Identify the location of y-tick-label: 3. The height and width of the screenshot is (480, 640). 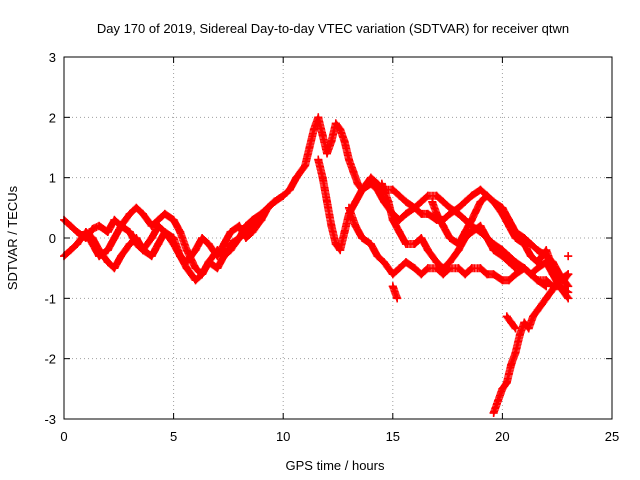
(52, 57).